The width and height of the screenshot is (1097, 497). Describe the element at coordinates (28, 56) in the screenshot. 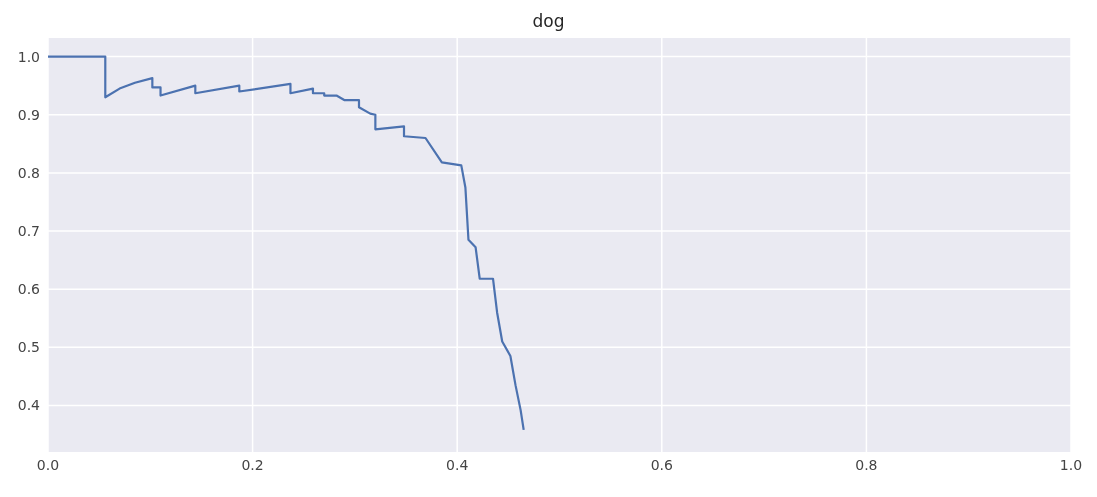

I see `y-tick-label: 1.0` at that location.